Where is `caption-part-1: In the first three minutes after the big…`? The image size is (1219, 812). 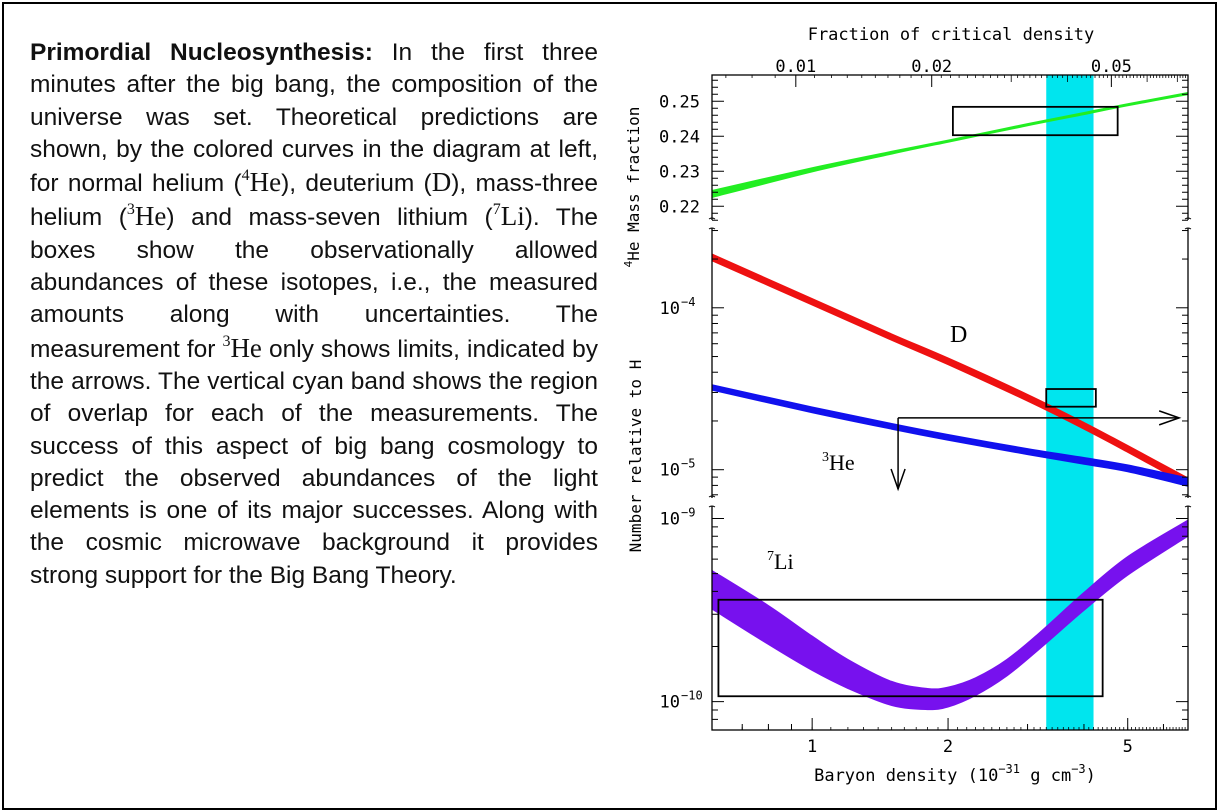
caption-part-1: In the first three minutes after the big… is located at coordinates (314, 118).